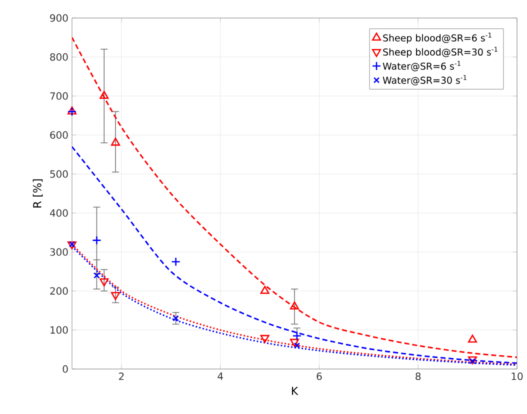  Describe the element at coordinates (65, 369) in the screenshot. I see `y-tick-label: 0` at that location.